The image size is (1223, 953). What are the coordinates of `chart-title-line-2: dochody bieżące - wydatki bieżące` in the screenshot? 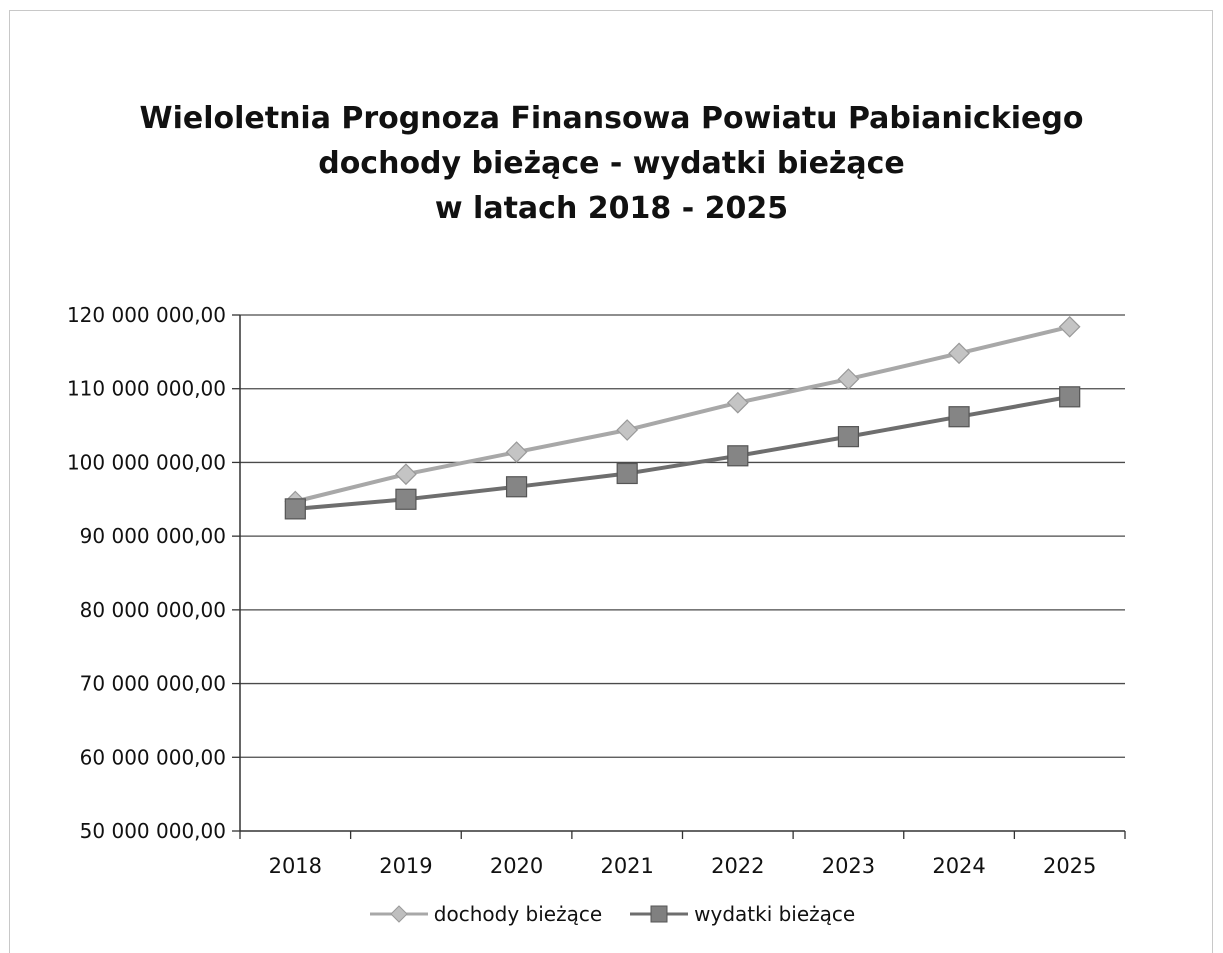 It's located at (611, 163).